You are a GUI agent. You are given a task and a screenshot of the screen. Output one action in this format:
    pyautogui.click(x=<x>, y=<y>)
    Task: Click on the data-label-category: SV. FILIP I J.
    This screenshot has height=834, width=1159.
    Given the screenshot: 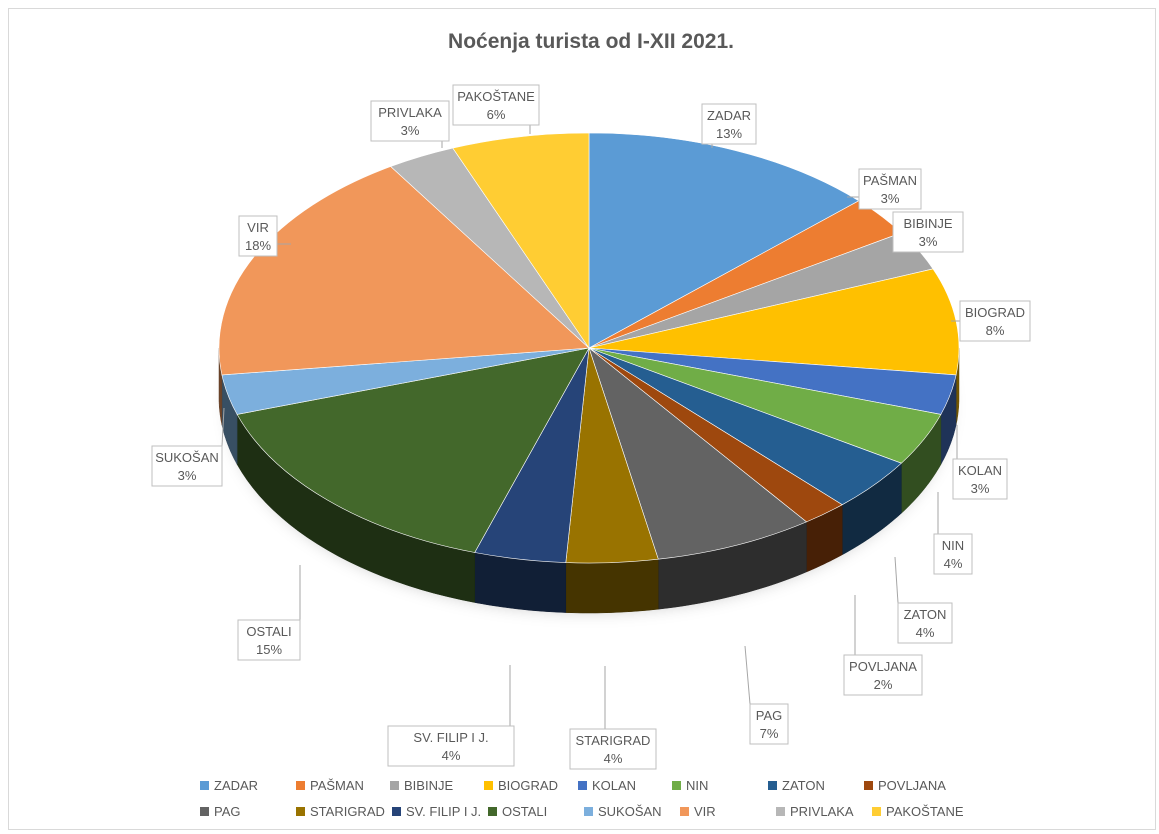 What is the action you would take?
    pyautogui.click(x=450, y=737)
    